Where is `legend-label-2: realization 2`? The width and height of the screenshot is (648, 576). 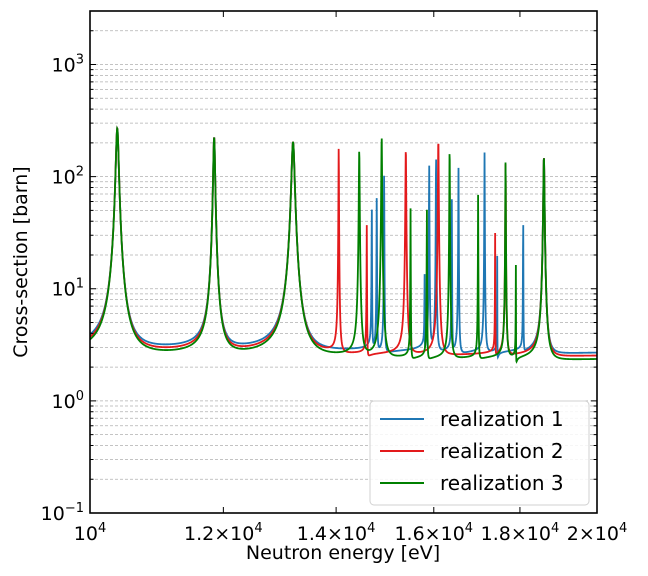
legend-label-2: realization 2 is located at coordinates (502, 451).